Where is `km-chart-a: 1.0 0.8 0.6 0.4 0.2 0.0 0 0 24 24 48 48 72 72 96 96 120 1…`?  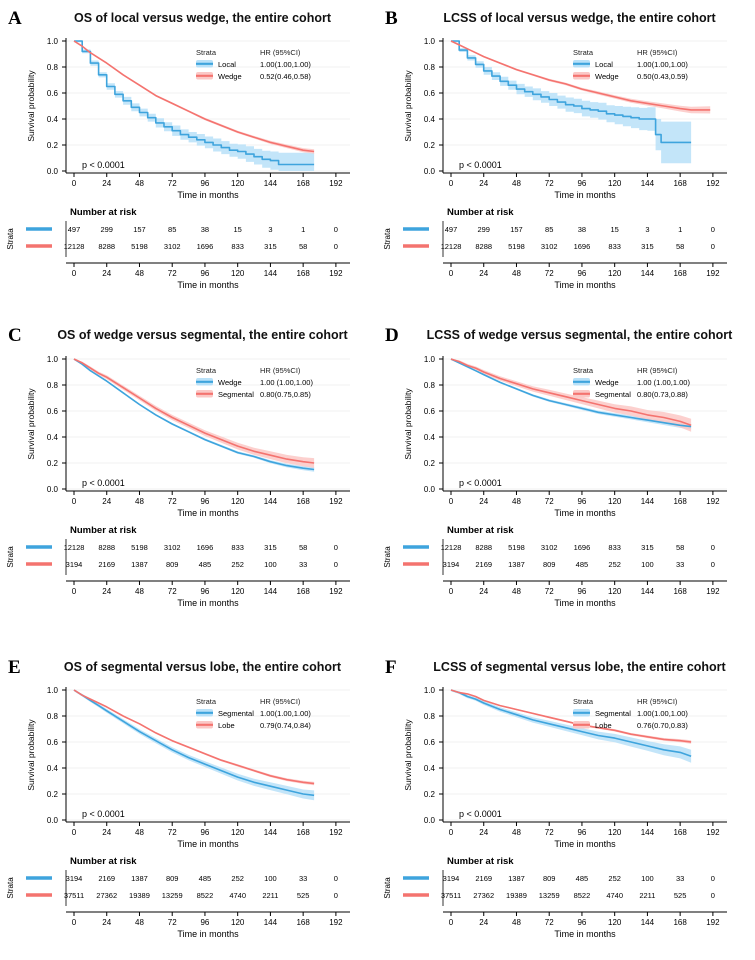
km-chart-a: 1.0 0.8 0.6 0.4 0.2 0.0 0 0 24 24 48 48 72 72 96 96 120 1… is located at coordinates (178, 163).